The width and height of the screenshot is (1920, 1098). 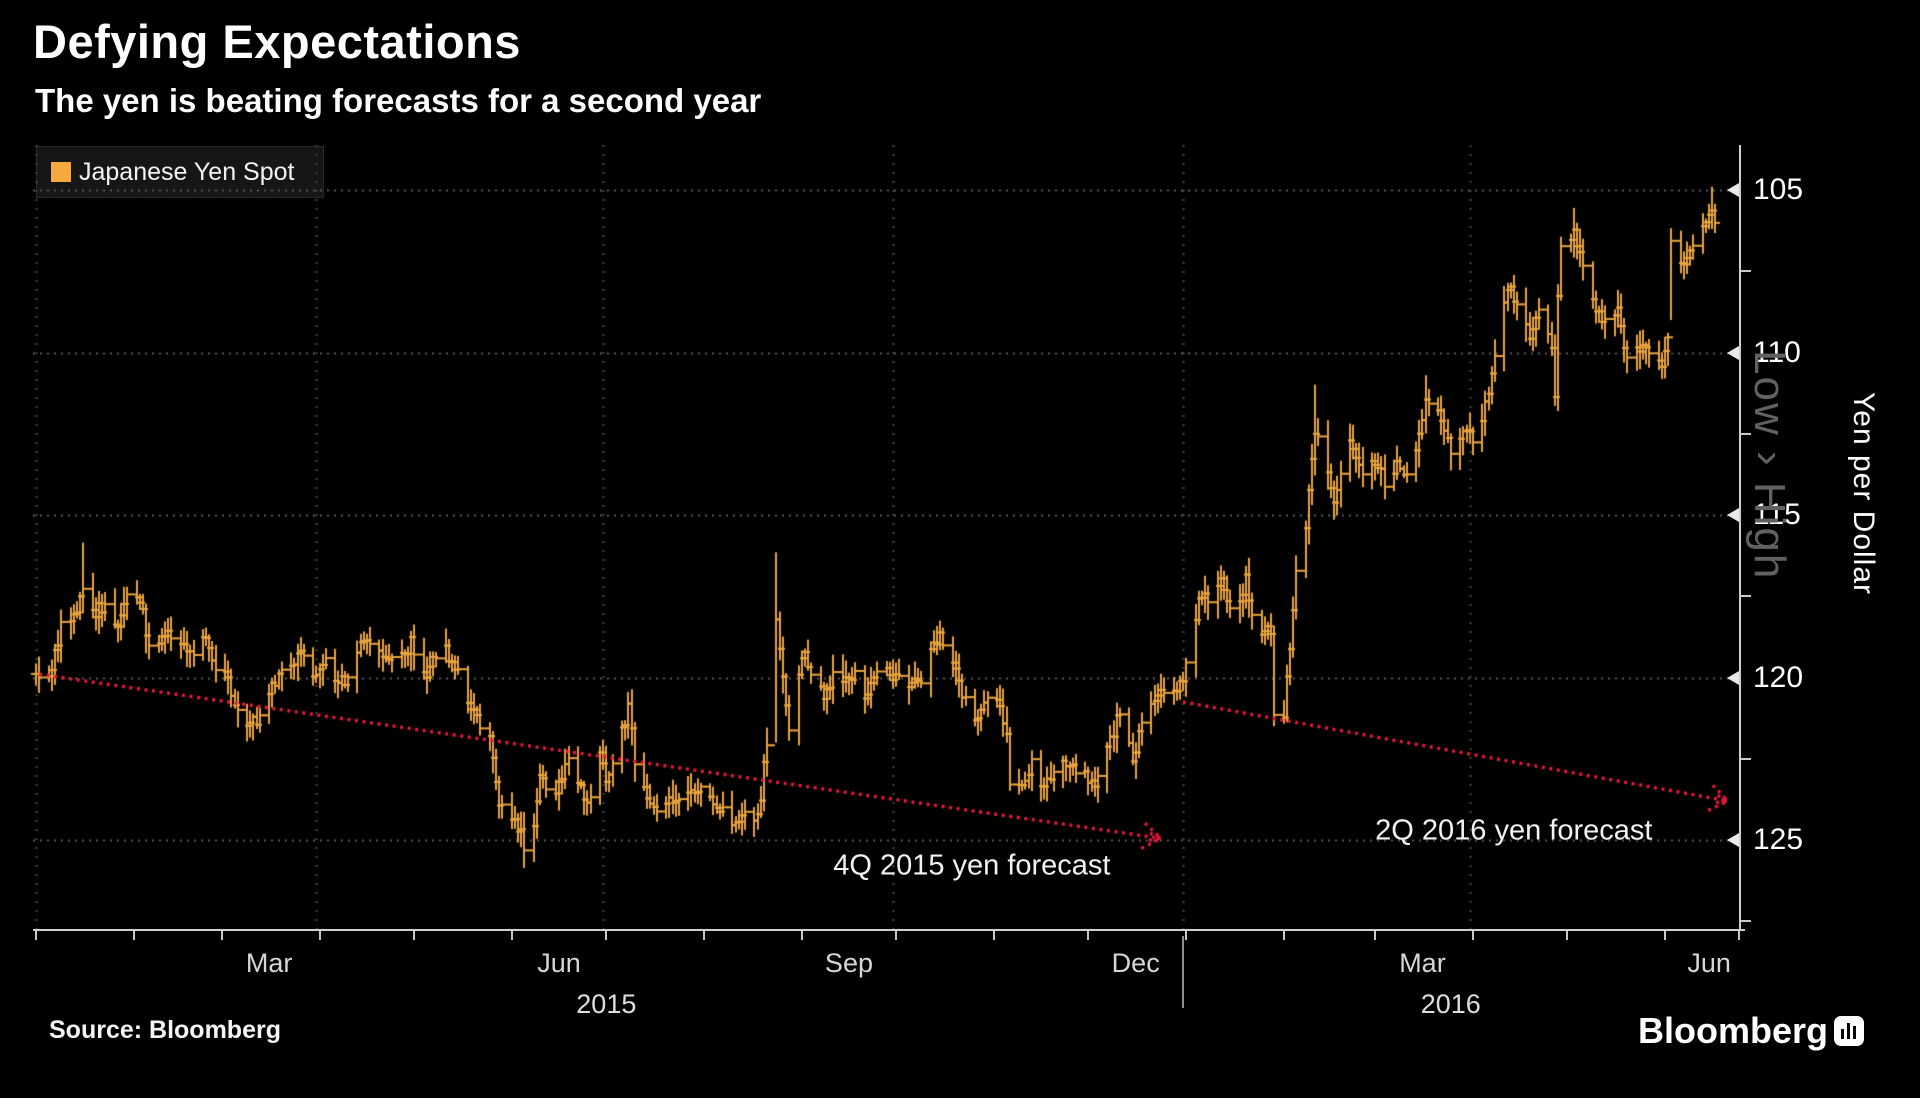 What do you see at coordinates (1769, 465) in the screenshot?
I see `y-axis-direction-label: Low › High` at bounding box center [1769, 465].